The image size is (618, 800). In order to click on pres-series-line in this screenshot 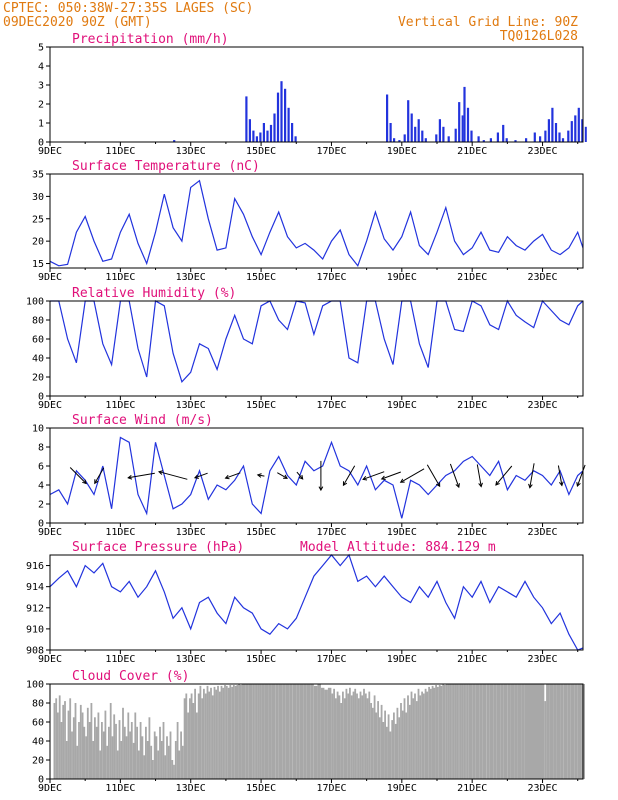, I will do `click(316, 602)`.